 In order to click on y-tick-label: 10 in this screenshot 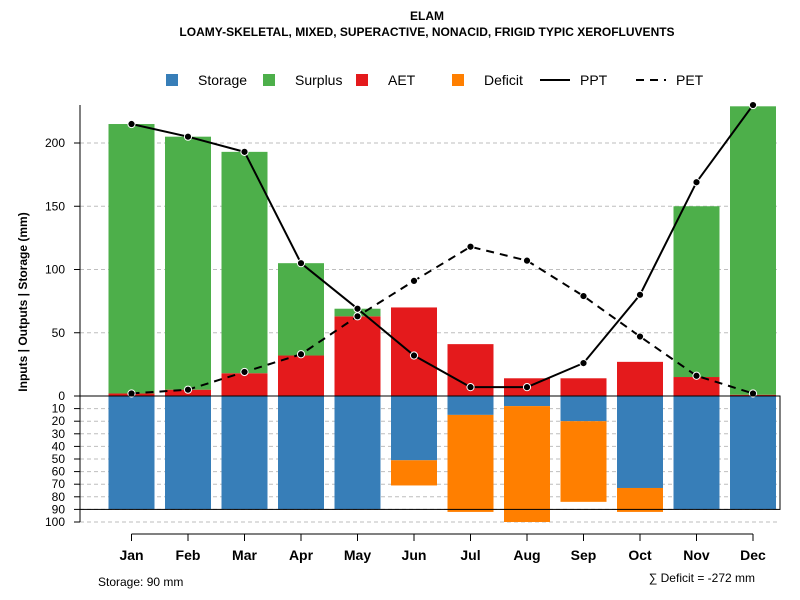, I will do `click(59, 409)`.